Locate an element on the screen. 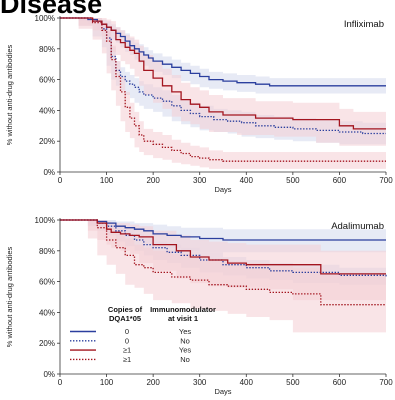  legend-header-copies: Copies of DQA1*05 is located at coordinates (125, 314).